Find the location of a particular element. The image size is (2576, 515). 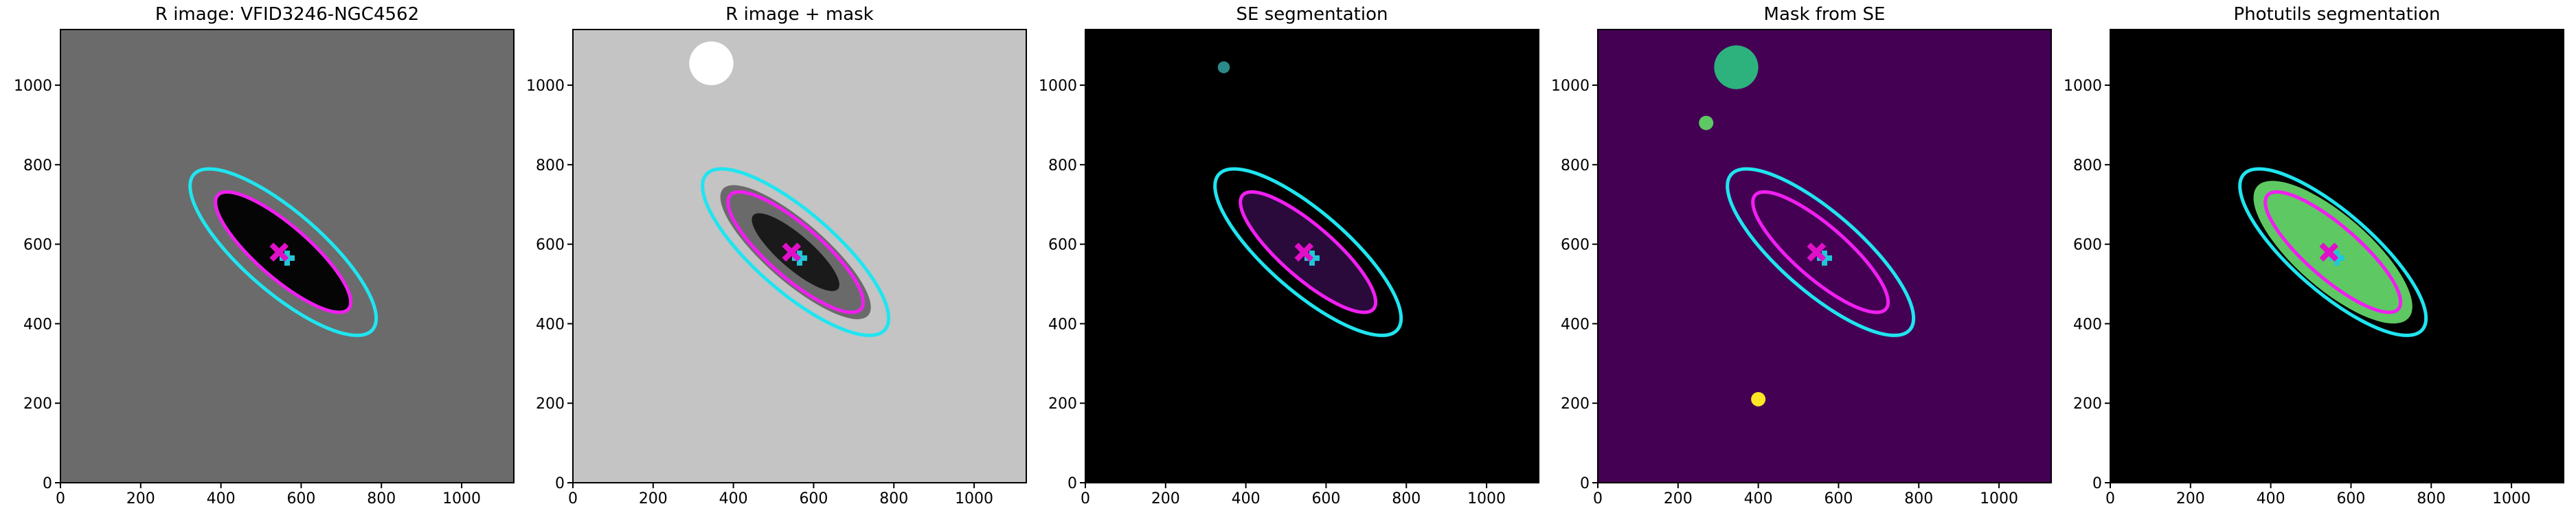

panel-title: R image: VFID3246-NGC4562 is located at coordinates (287, 14).